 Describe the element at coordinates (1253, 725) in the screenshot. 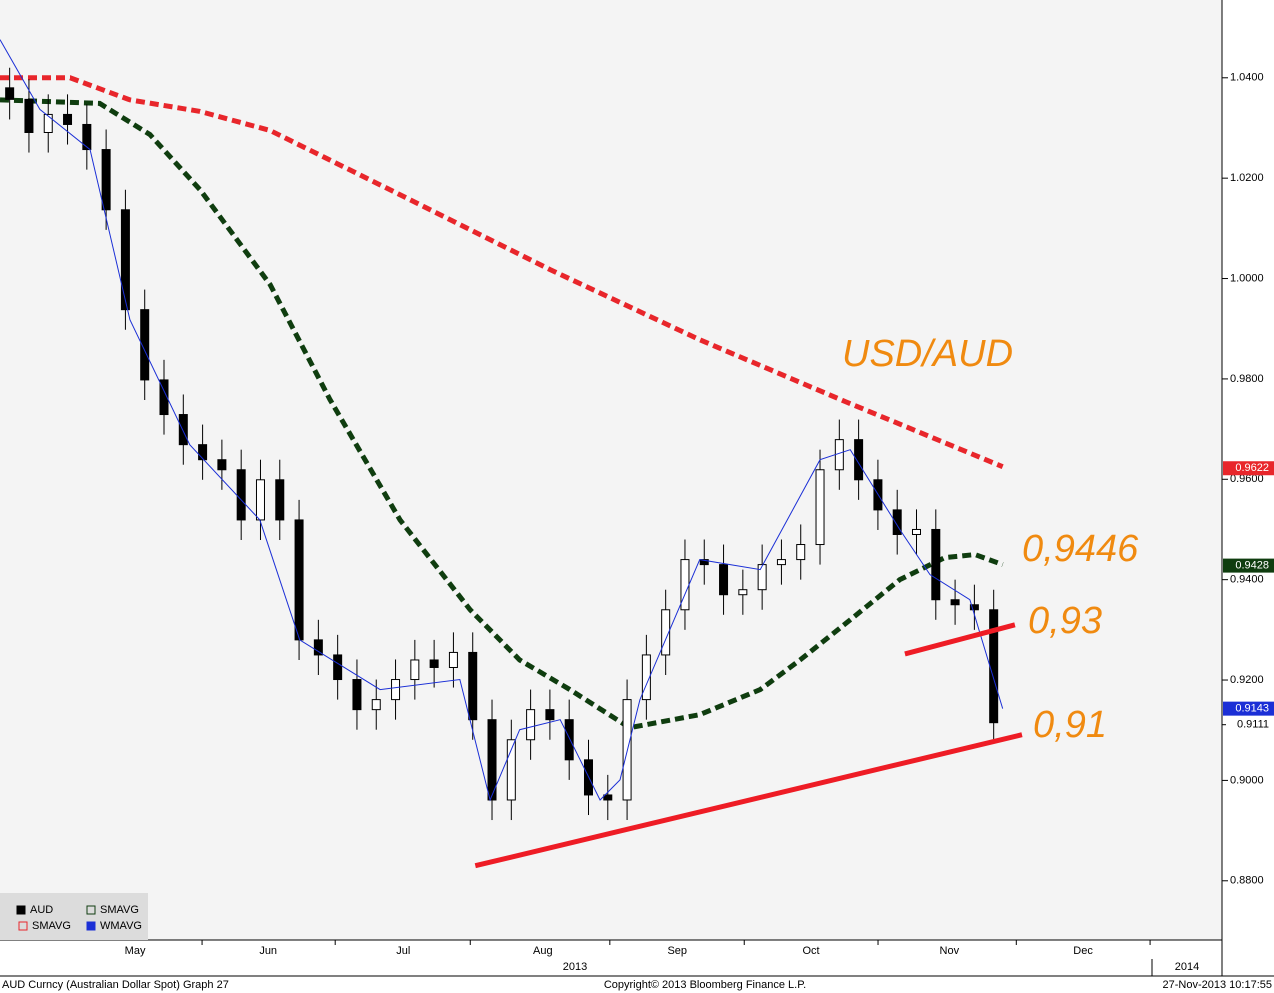

I see `last-value-label: 0.9111` at that location.